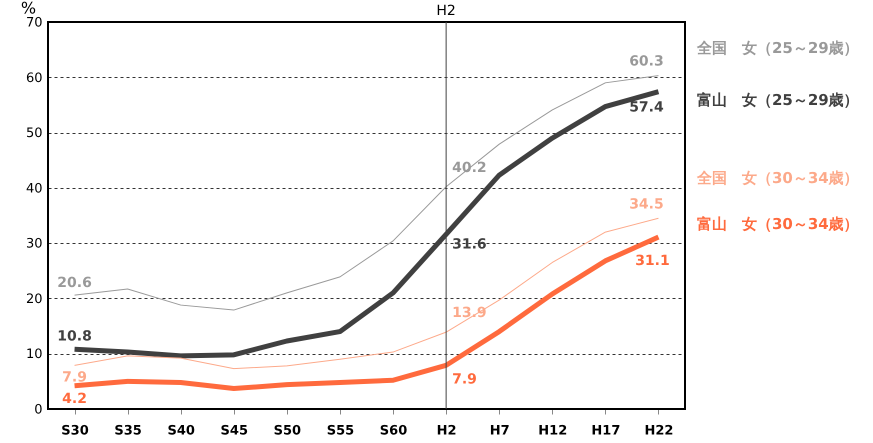 This screenshot has height=443, width=873. Describe the element at coordinates (34, 78) in the screenshot. I see `y-tick-label: 60` at that location.